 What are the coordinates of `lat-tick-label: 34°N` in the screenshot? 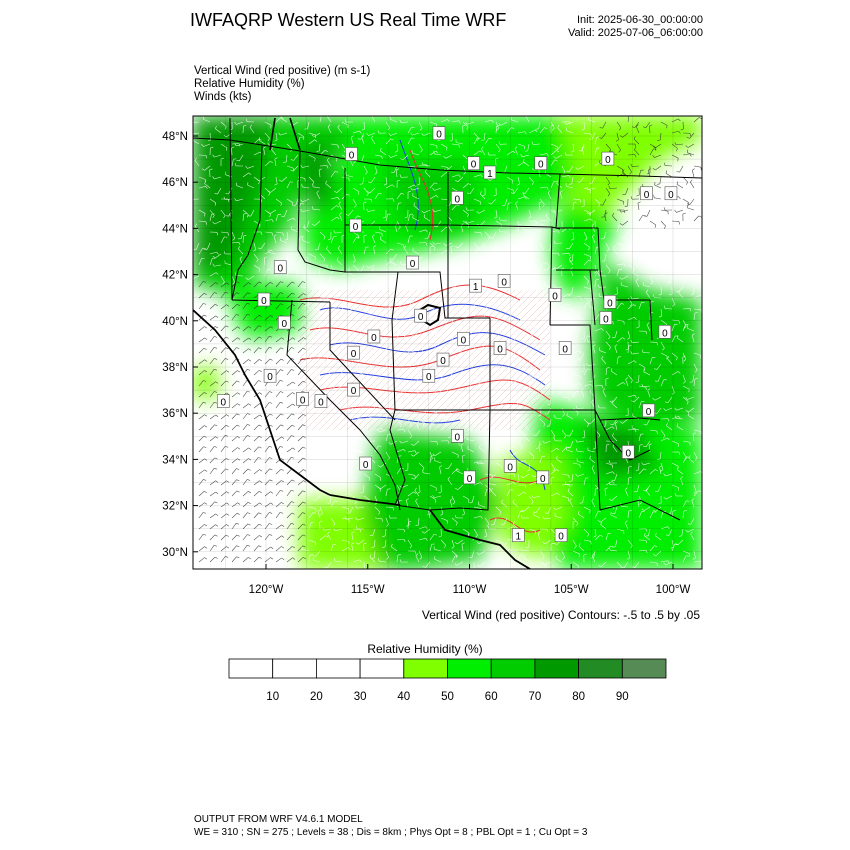 It's located at (175, 460).